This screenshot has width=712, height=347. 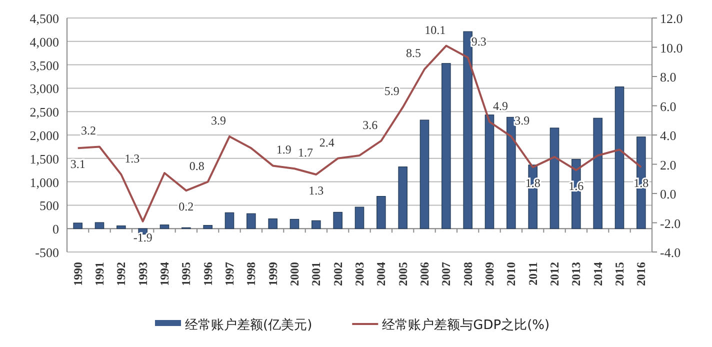 I want to click on x-tick-label: 2003, so click(x=359, y=274).